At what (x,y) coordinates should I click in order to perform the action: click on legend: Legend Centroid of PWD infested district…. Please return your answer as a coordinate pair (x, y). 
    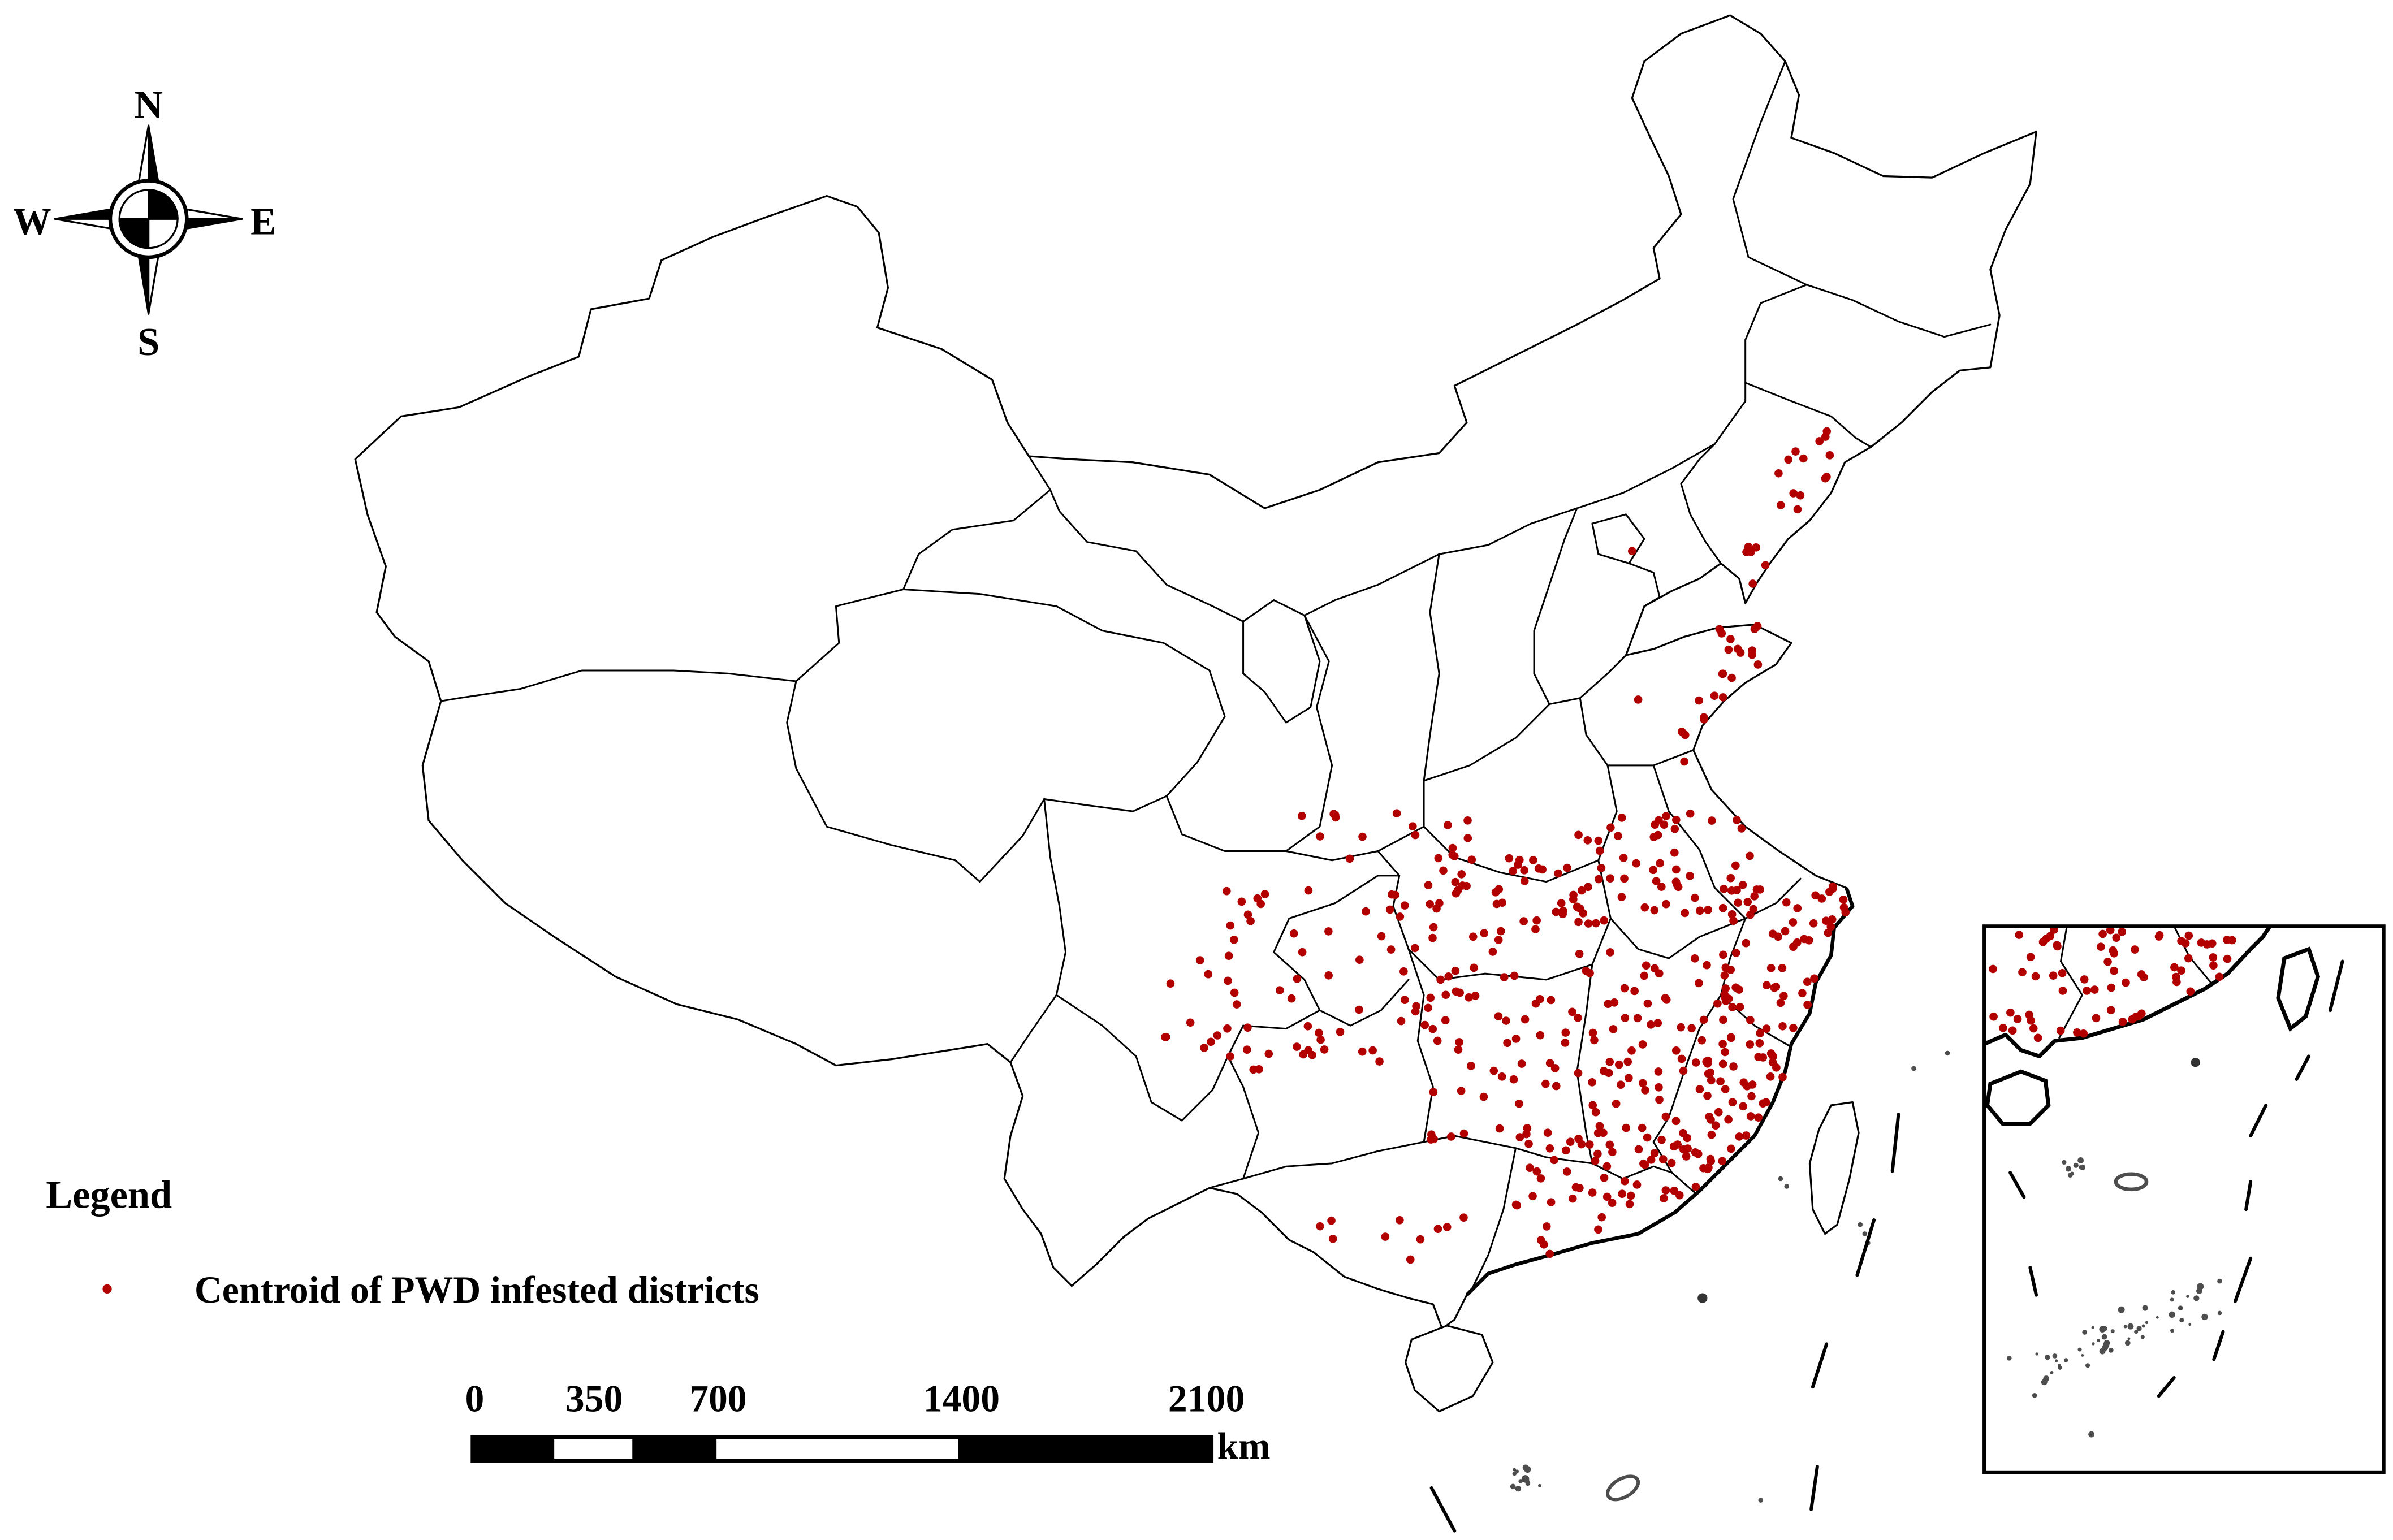
    Looking at the image, I should click on (402, 1242).